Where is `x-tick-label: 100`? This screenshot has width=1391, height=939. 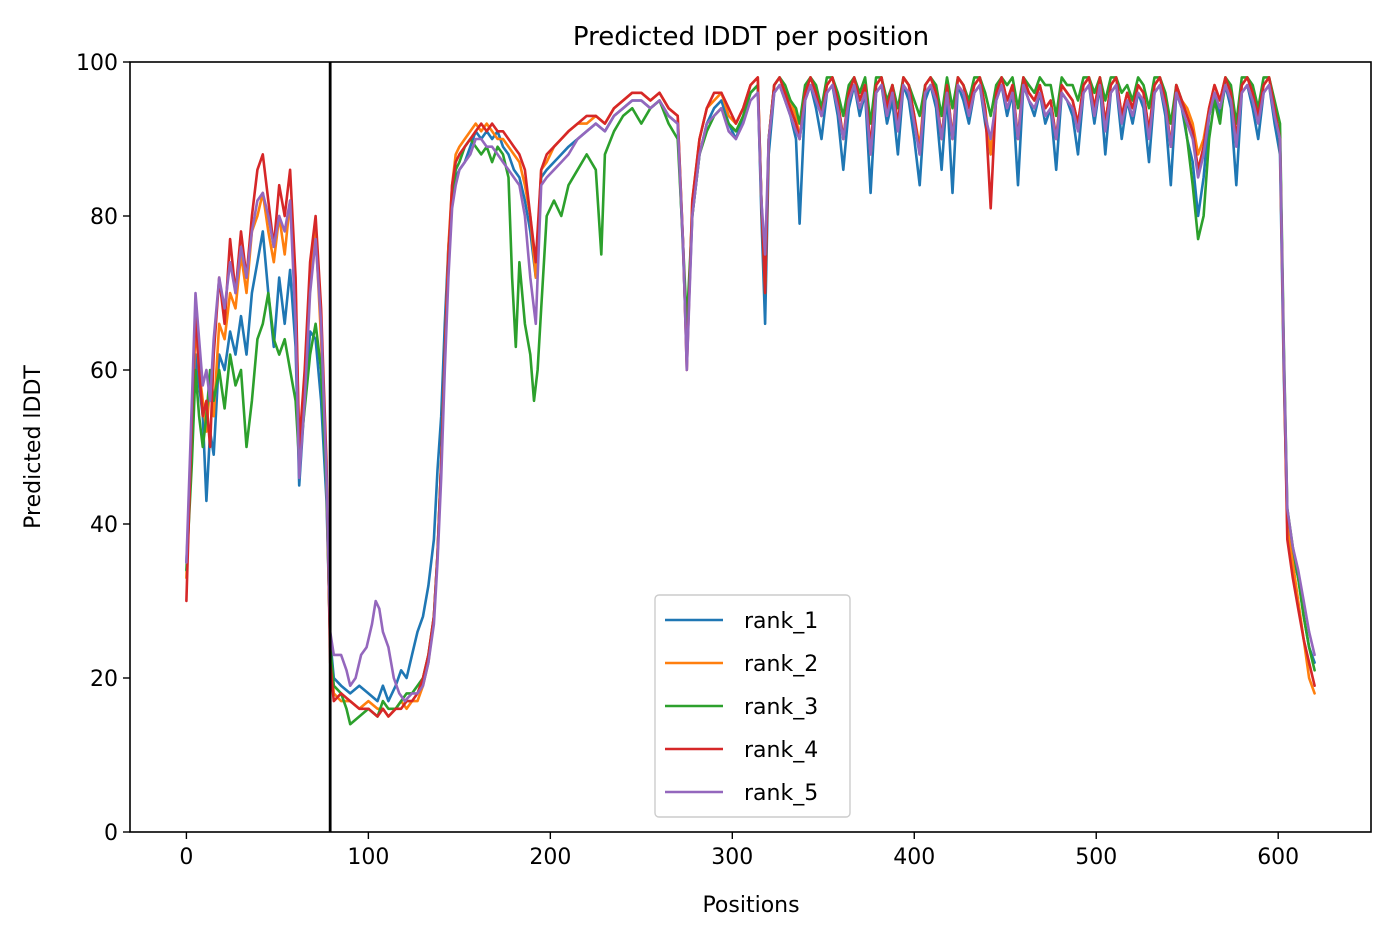
x-tick-label: 100 is located at coordinates (368, 857).